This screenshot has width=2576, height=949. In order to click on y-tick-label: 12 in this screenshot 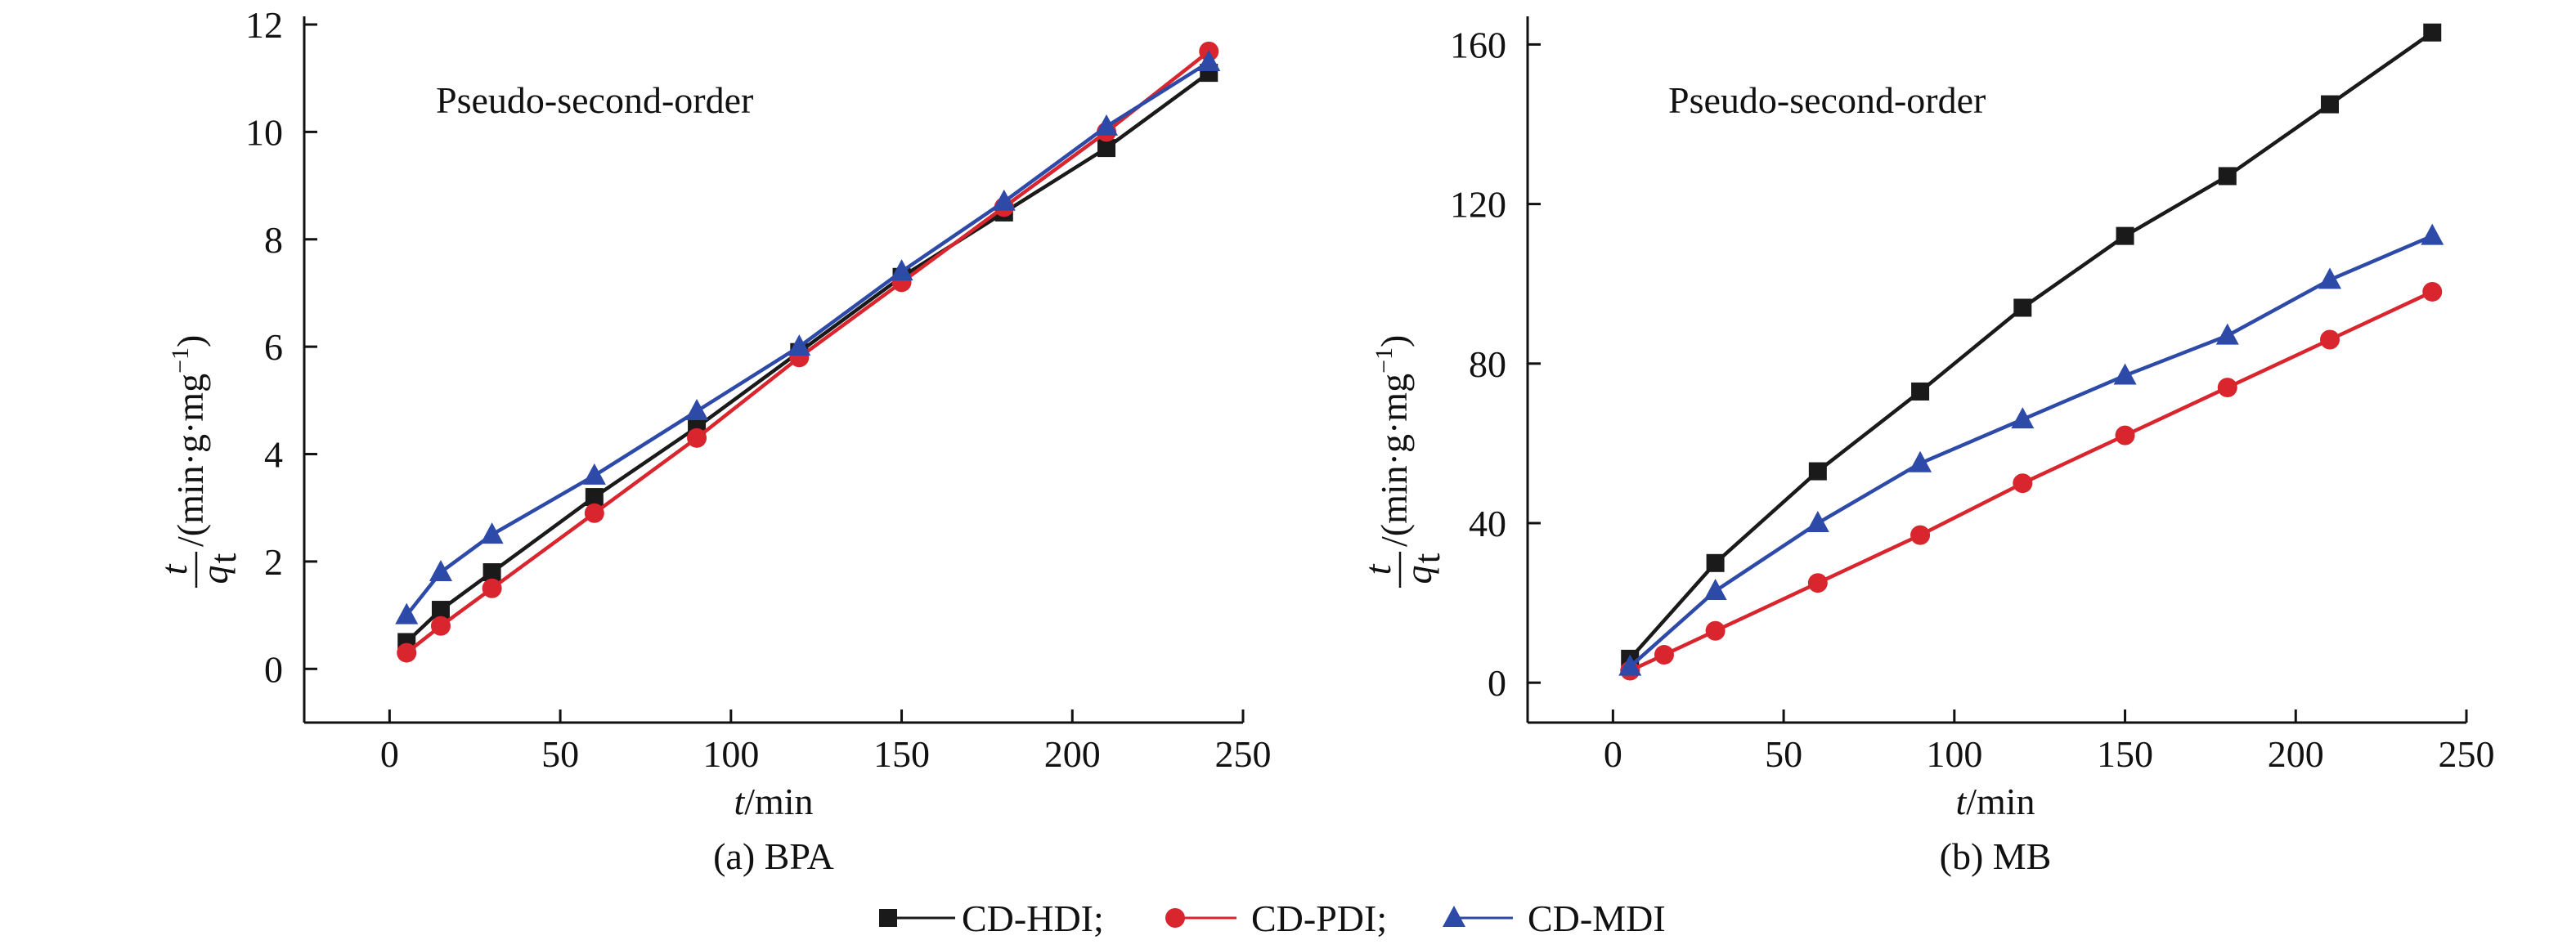, I will do `click(264, 25)`.